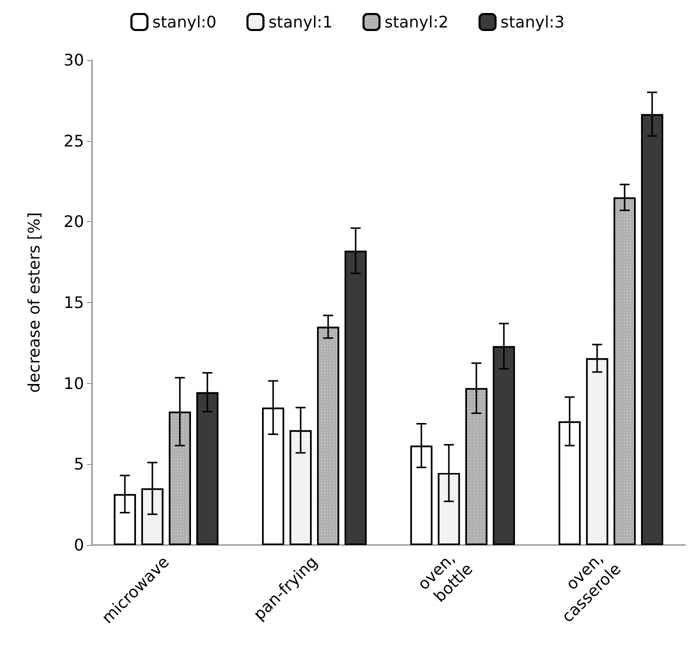  I want to click on y-tick-label: 30, so click(74, 60).